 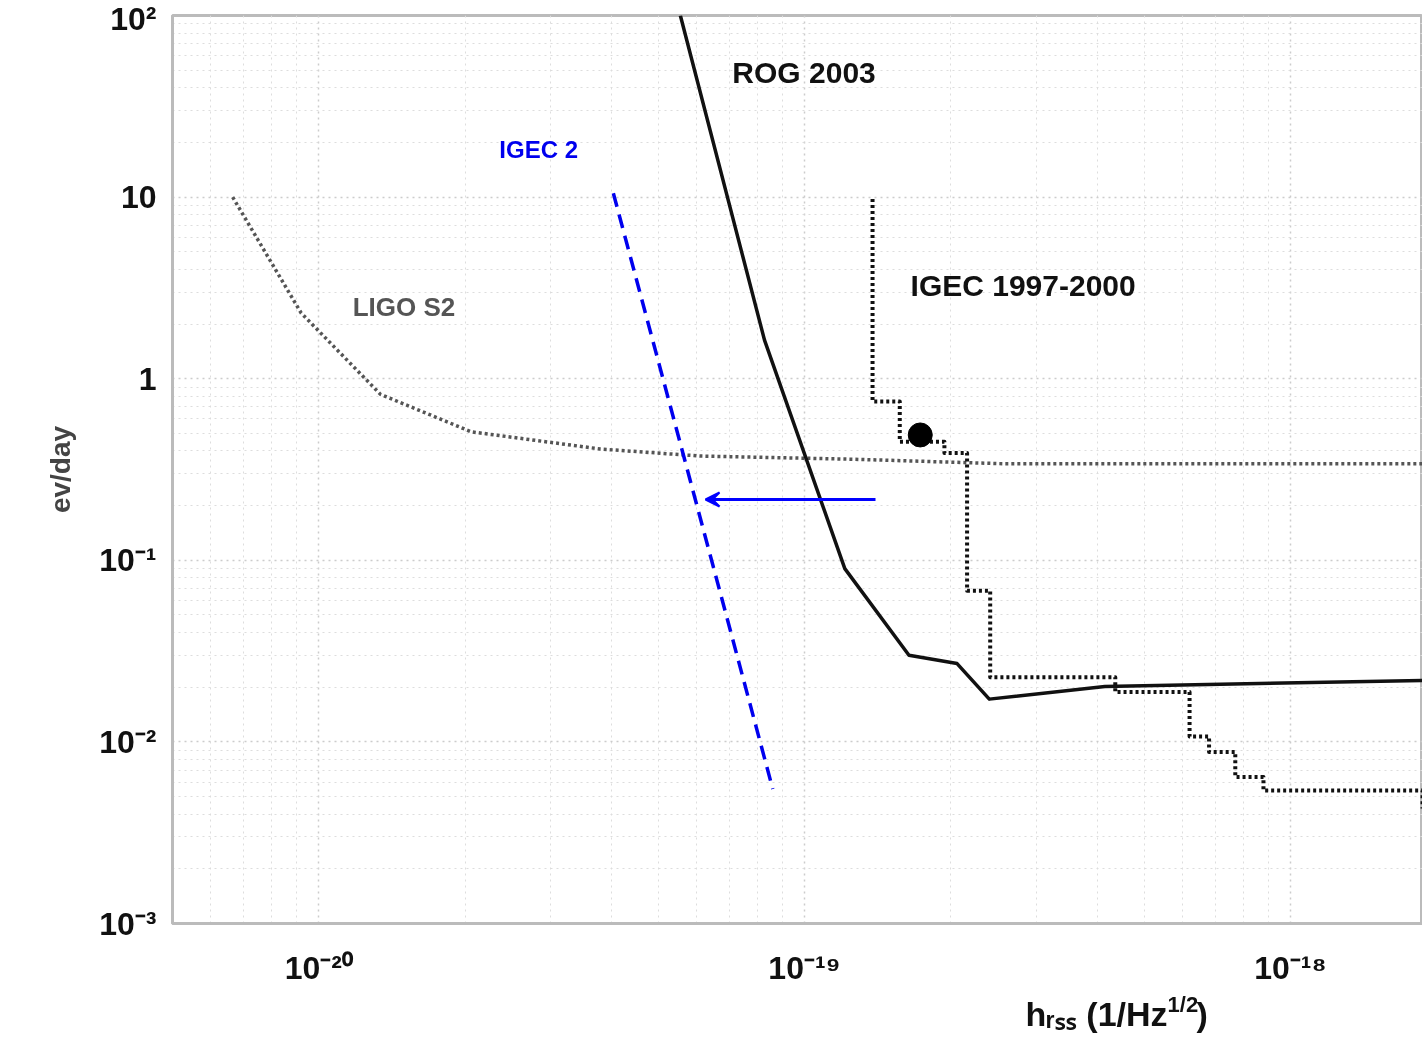 What do you see at coordinates (539, 149) in the screenshot?
I see `series-label: IGEC 2` at bounding box center [539, 149].